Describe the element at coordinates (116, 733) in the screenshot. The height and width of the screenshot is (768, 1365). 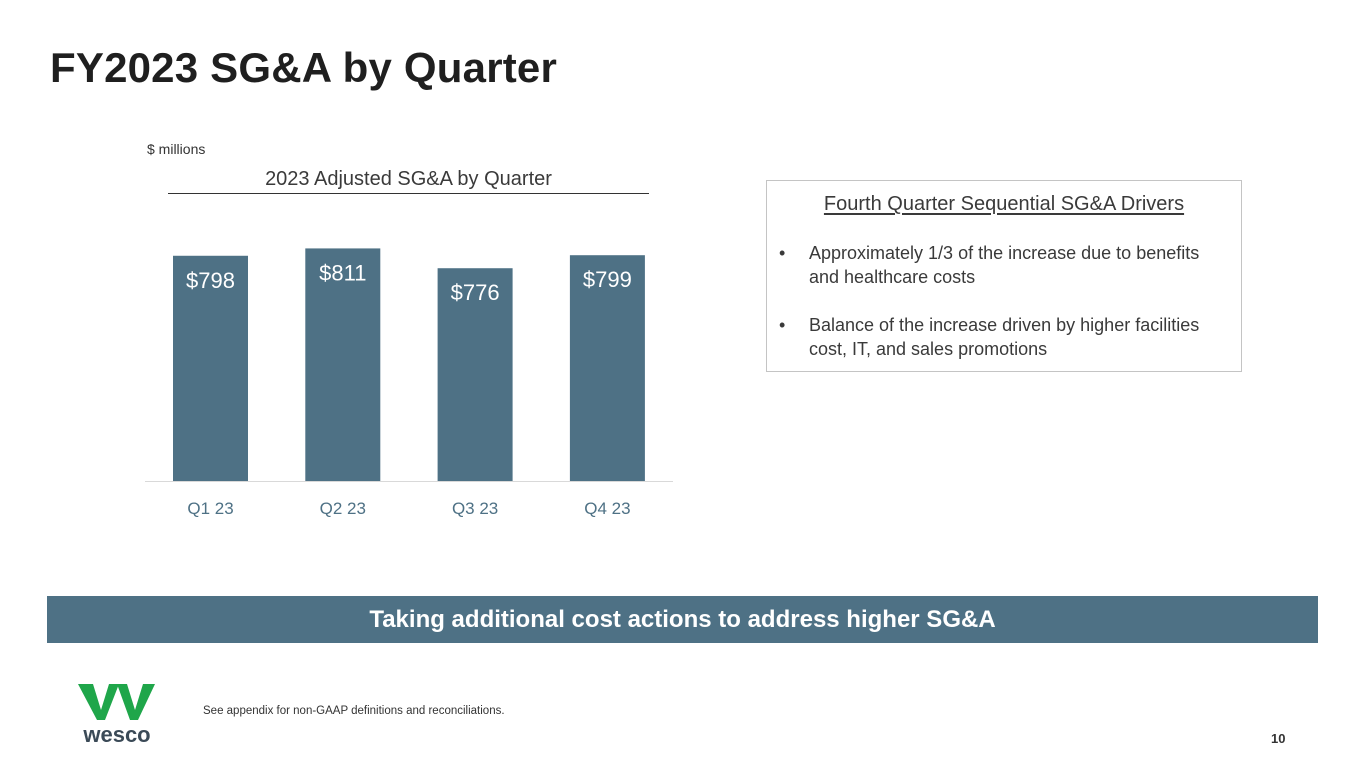
I see `logo-text: wesco` at that location.